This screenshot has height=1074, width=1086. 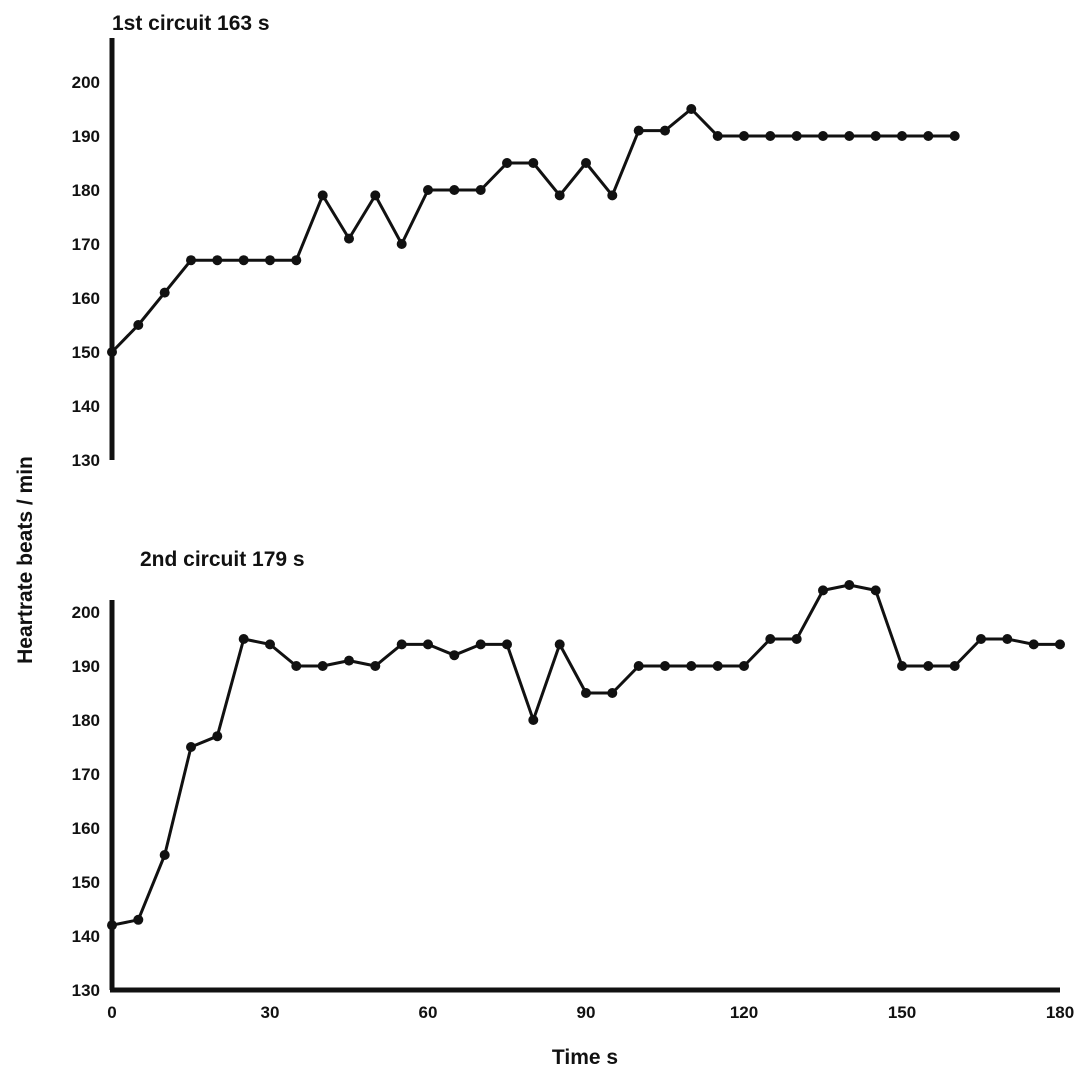 I want to click on panel-2-y-tick-170: 170, so click(x=86, y=774).